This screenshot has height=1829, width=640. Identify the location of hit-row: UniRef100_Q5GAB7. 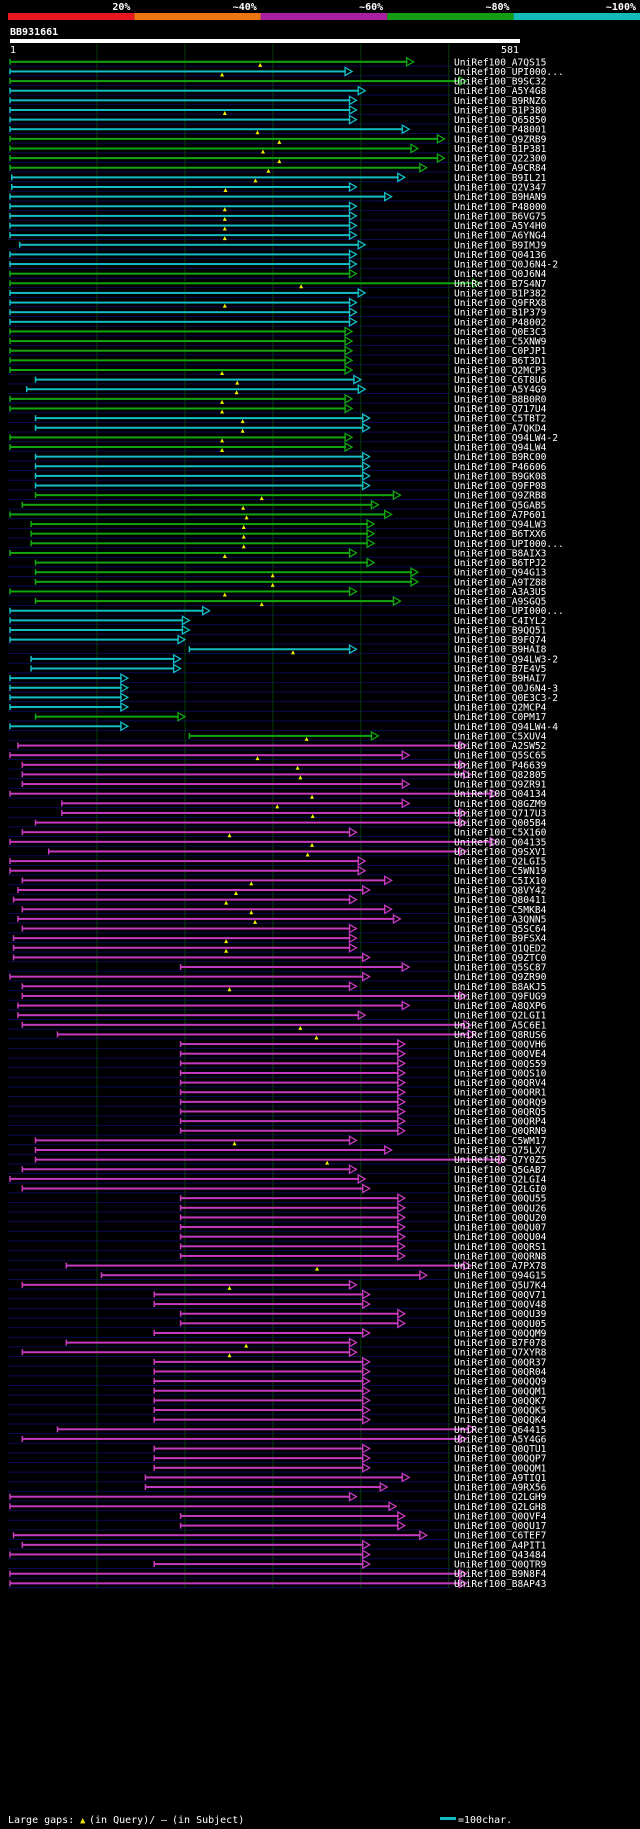
(284, 1170).